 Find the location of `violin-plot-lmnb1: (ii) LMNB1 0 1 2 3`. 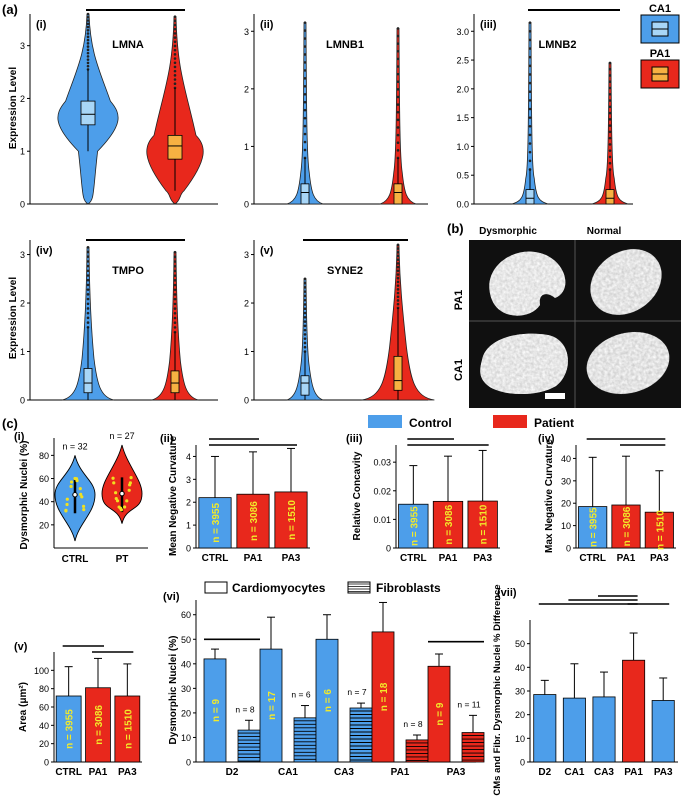

violin-plot-lmnb1: (ii) LMNB1 0 1 2 3 is located at coordinates (336, 112).